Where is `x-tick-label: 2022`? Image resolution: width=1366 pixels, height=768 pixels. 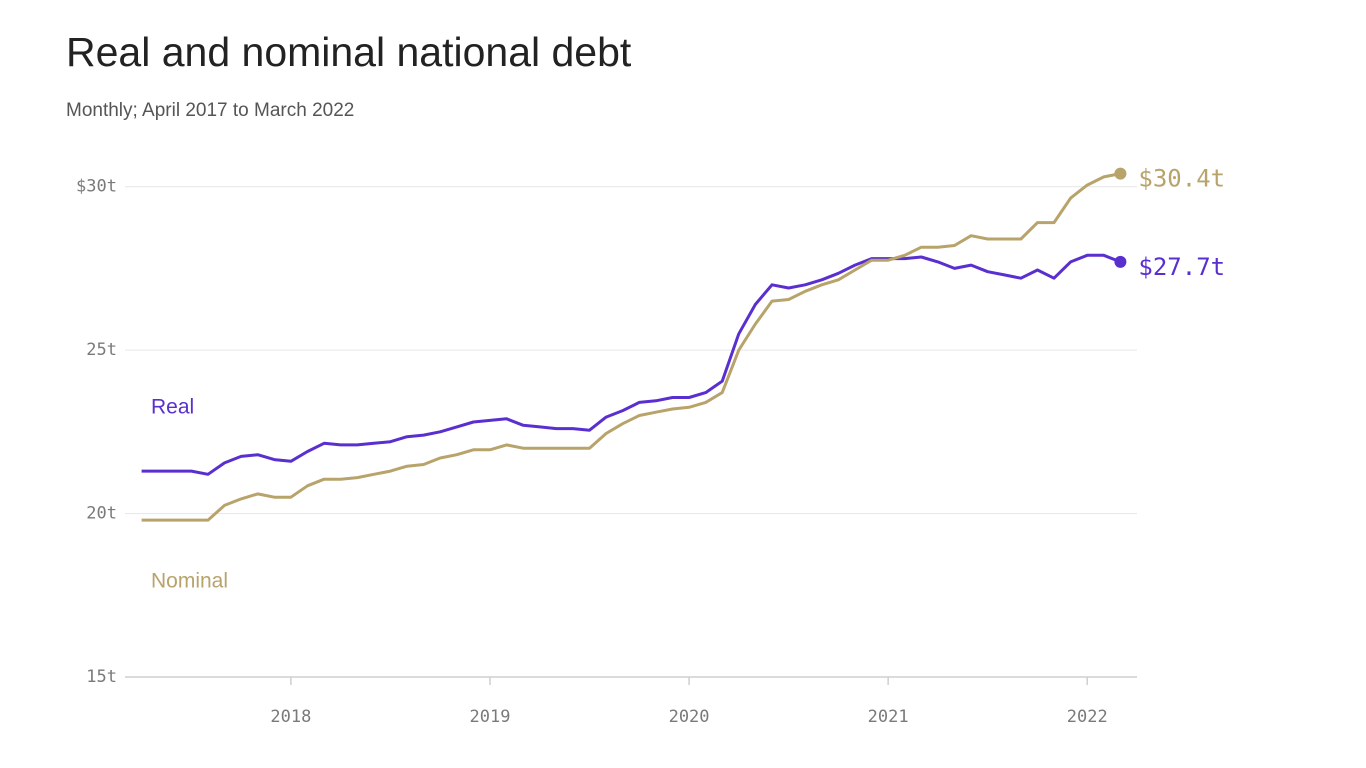
x-tick-label: 2022 is located at coordinates (1087, 717).